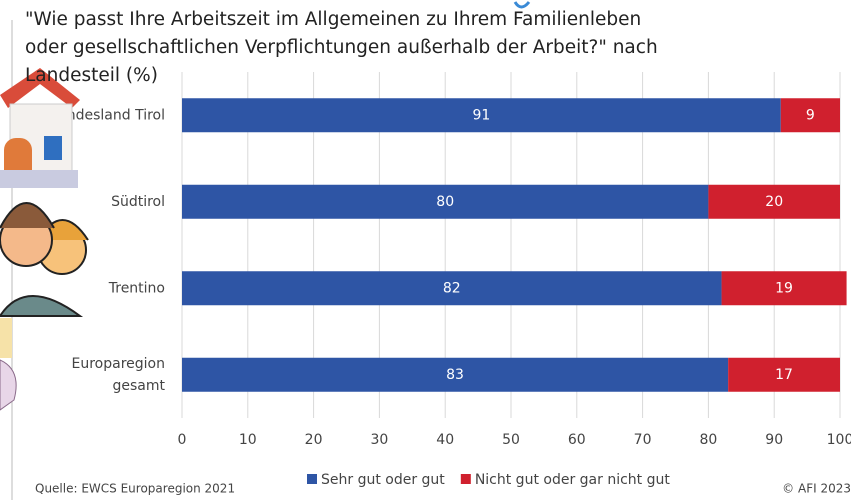 The width and height of the screenshot is (851, 500). Describe the element at coordinates (44, 239) in the screenshot. I see `icons` at that location.